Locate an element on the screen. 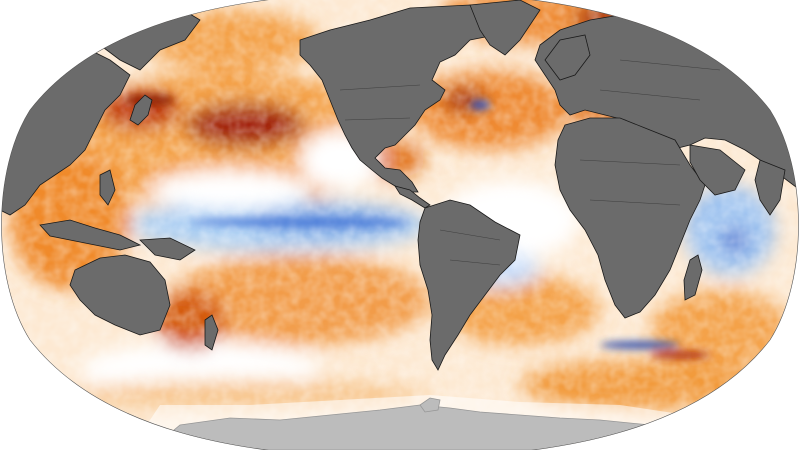 This screenshot has height=450, width=800. japan is located at coordinates (141, 110).